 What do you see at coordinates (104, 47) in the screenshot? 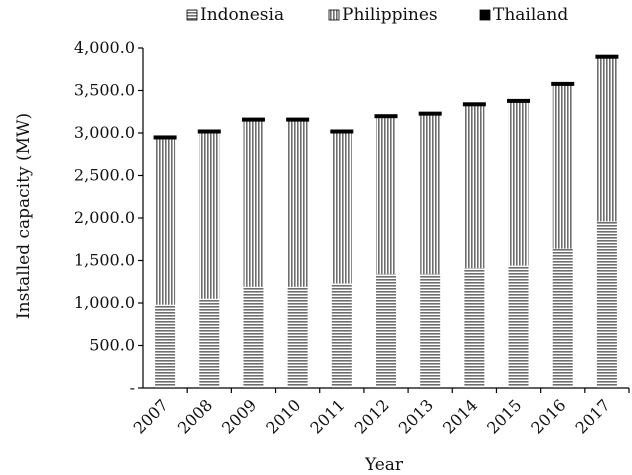
I see `y-tick-label: 4,000.0` at bounding box center [104, 47].